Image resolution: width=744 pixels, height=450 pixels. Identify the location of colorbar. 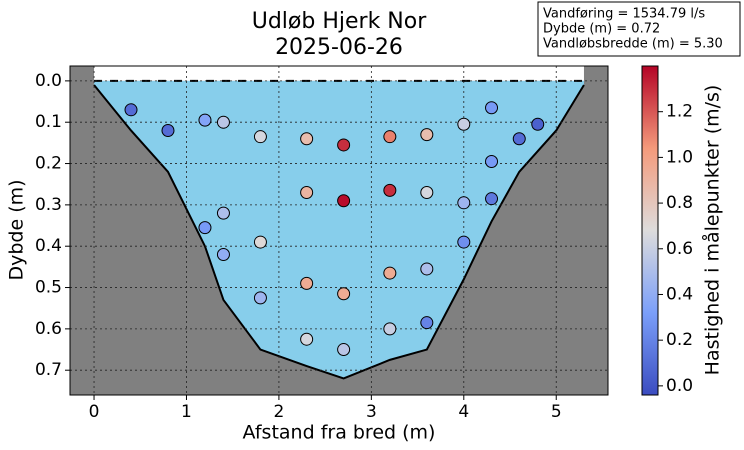
(650, 230).